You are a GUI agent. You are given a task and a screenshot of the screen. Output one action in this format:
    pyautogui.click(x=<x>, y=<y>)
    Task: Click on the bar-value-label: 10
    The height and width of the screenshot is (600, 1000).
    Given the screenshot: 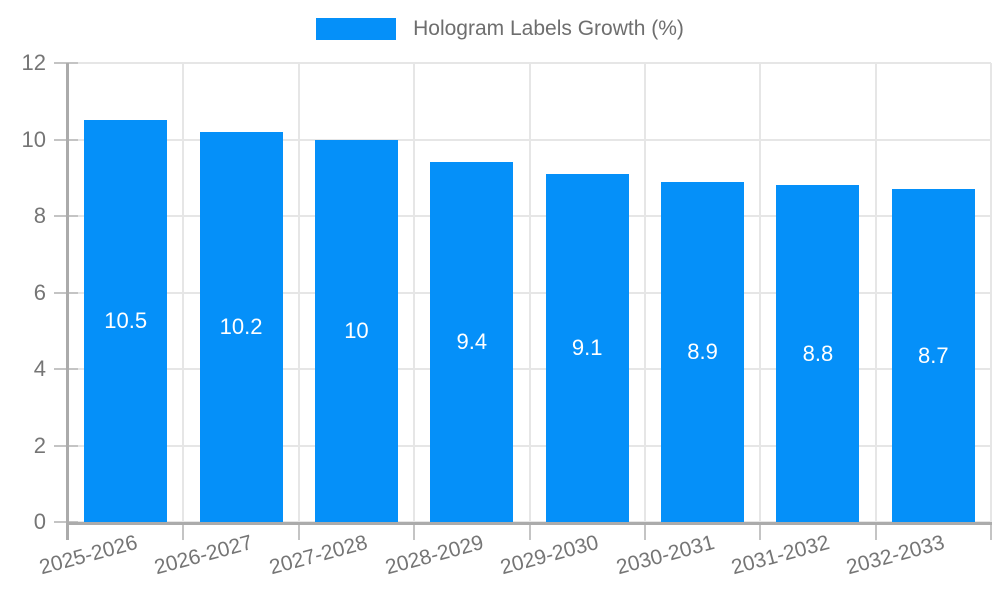 What is the action you would take?
    pyautogui.click(x=356, y=330)
    